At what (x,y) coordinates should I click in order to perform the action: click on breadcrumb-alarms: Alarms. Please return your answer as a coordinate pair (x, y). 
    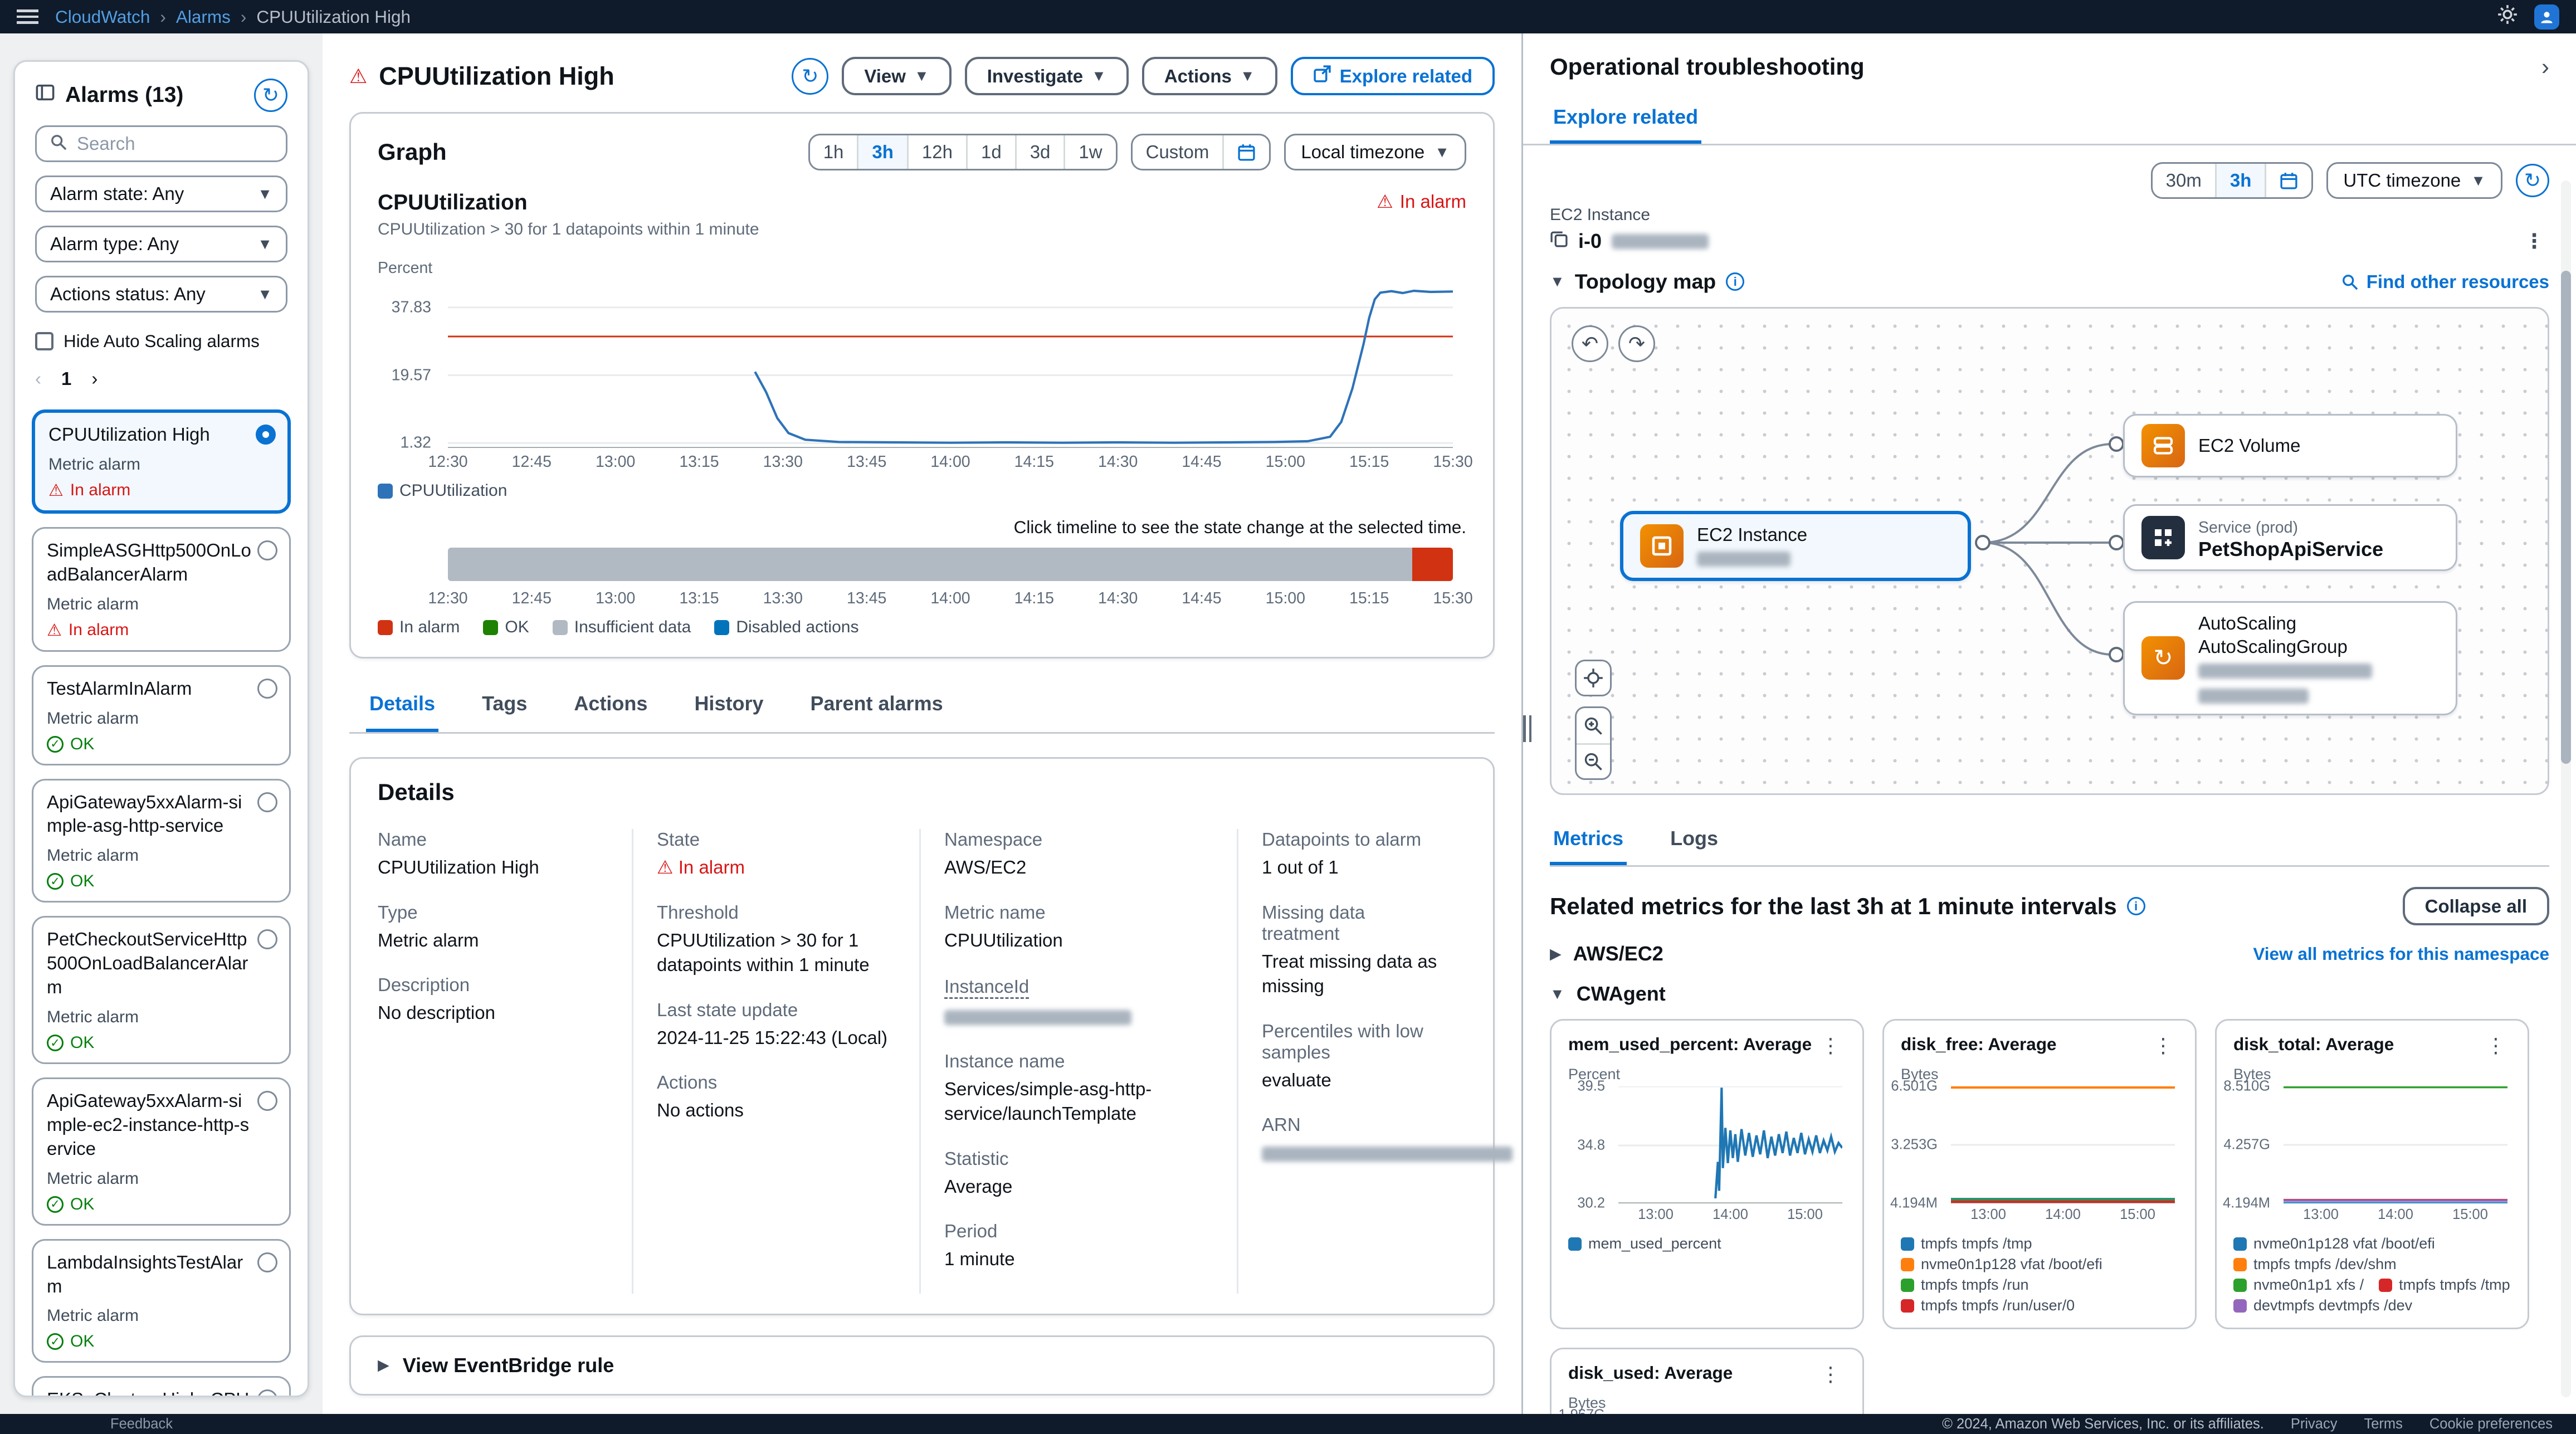
    Looking at the image, I should click on (203, 16).